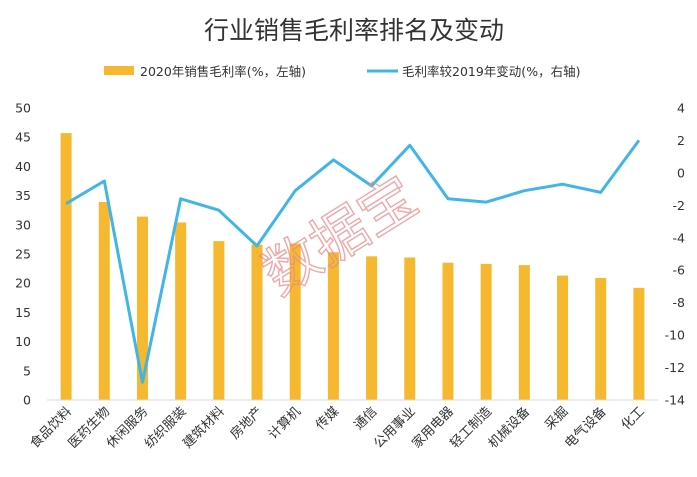  What do you see at coordinates (679, 302) in the screenshot?
I see `right-tick-label: -8` at bounding box center [679, 302].